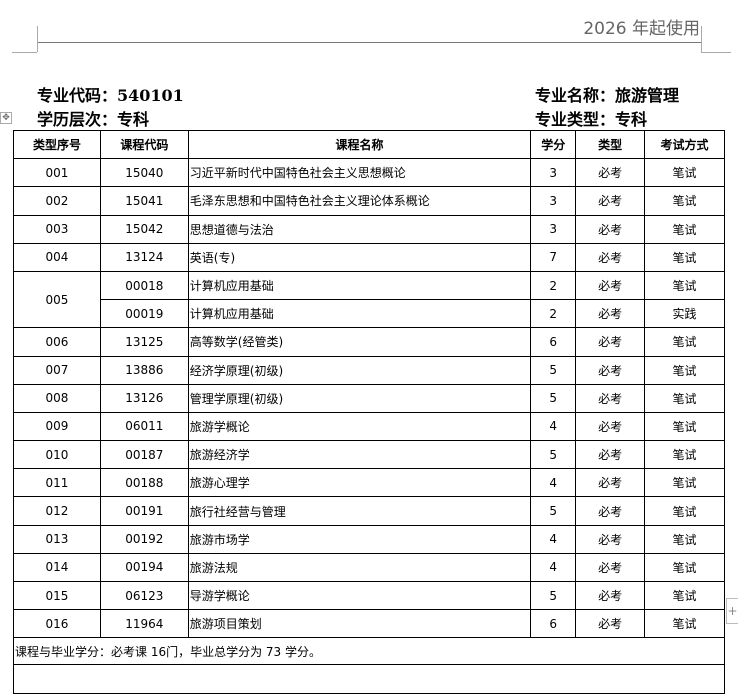 This screenshot has width=738, height=694. I want to click on cell-seq: 015, so click(57, 595).